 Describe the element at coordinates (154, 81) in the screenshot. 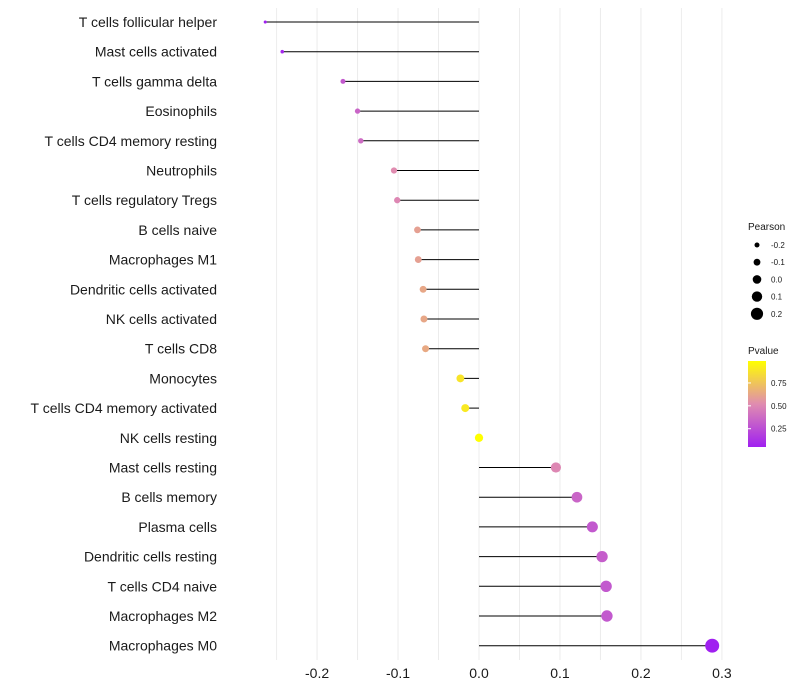

I see `category-label: T cells gamma delta` at that location.